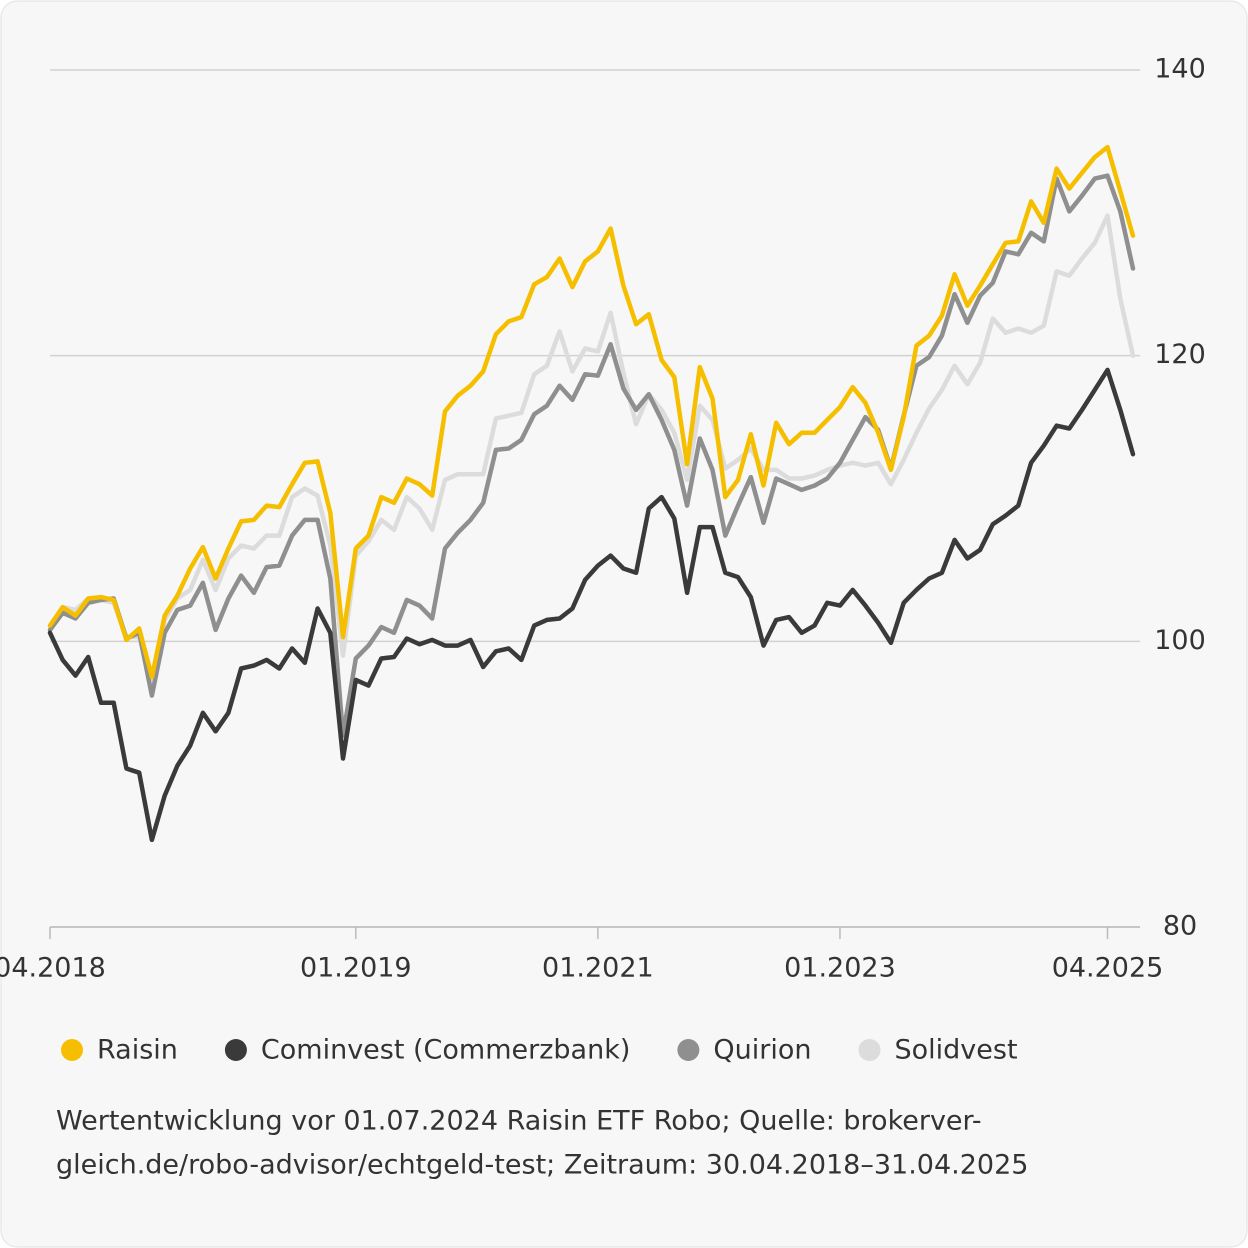 This screenshot has height=1248, width=1248. Describe the element at coordinates (840, 968) in the screenshot. I see `x-tick-label: 01.2023` at that location.